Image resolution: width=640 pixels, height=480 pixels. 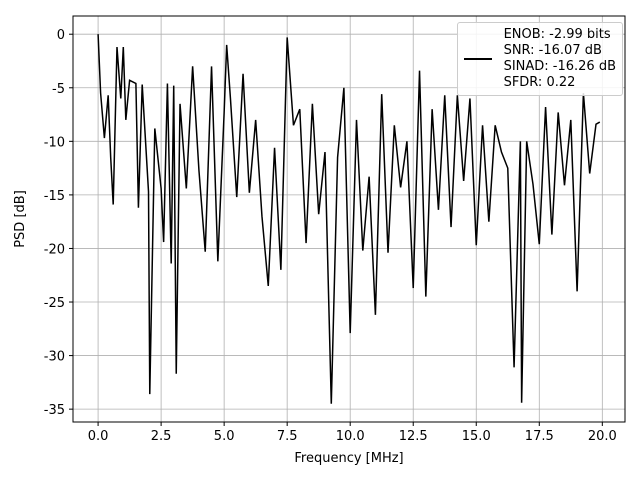 I want to click on y-tick-label: -35, so click(x=54, y=410).